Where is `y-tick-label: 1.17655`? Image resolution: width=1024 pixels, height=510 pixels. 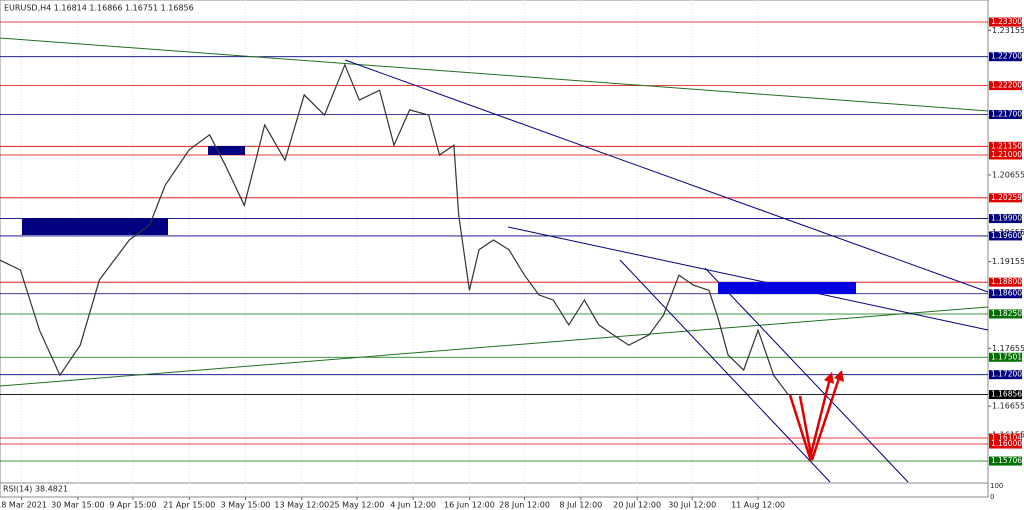 y-tick-label: 1.17655 is located at coordinates (1008, 348).